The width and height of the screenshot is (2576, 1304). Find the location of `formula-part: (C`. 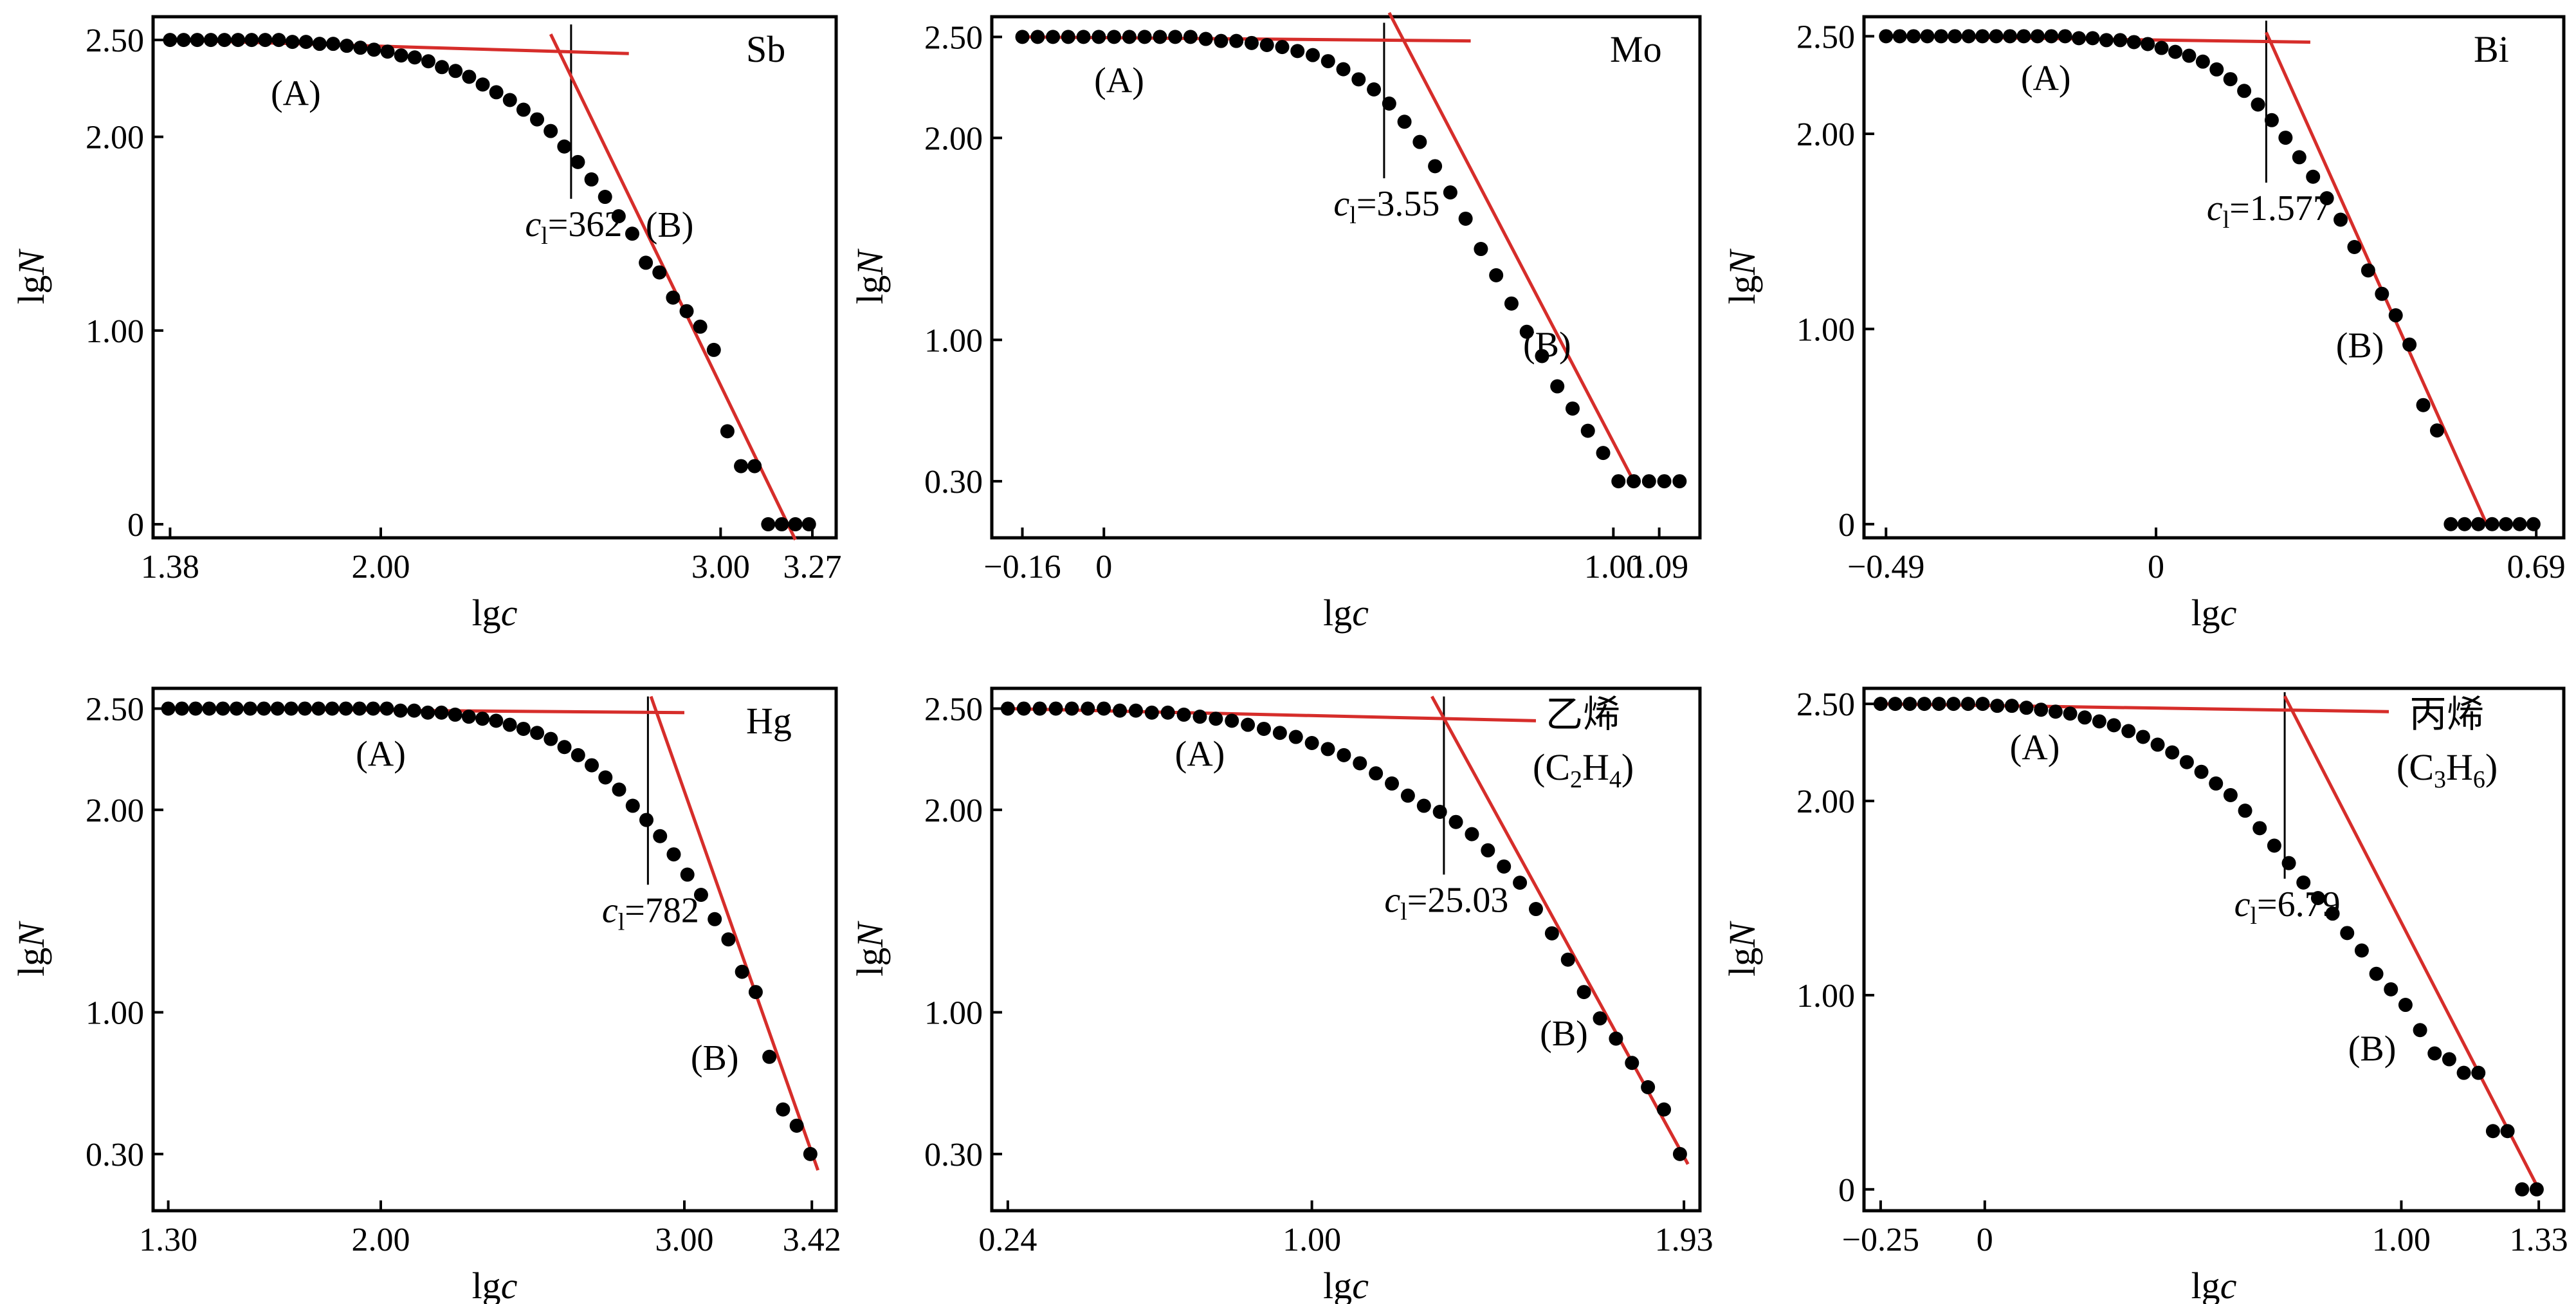

formula-part: (C is located at coordinates (2415, 767).